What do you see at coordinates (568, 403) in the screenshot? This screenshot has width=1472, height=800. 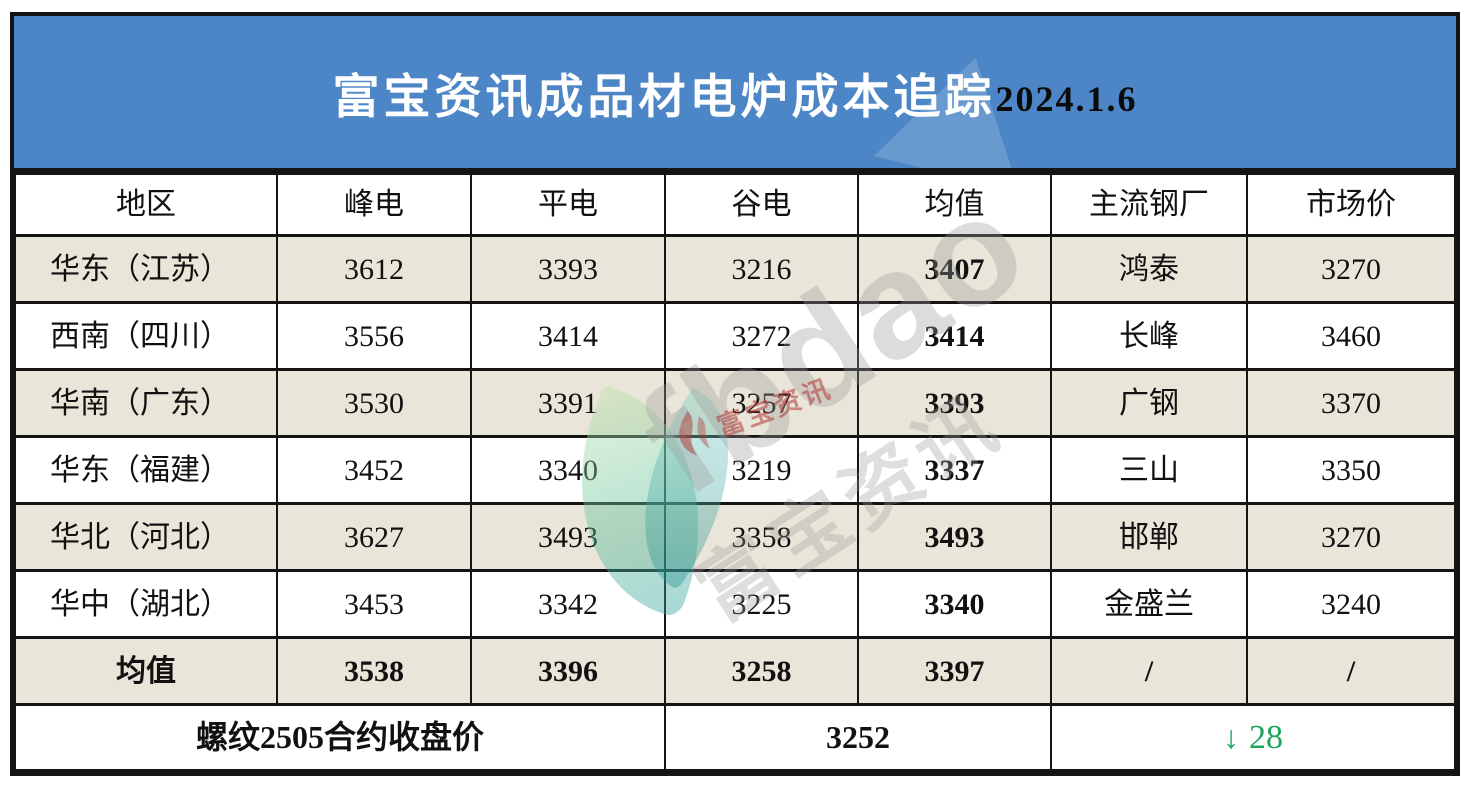 I see `cell-flat: 3391` at bounding box center [568, 403].